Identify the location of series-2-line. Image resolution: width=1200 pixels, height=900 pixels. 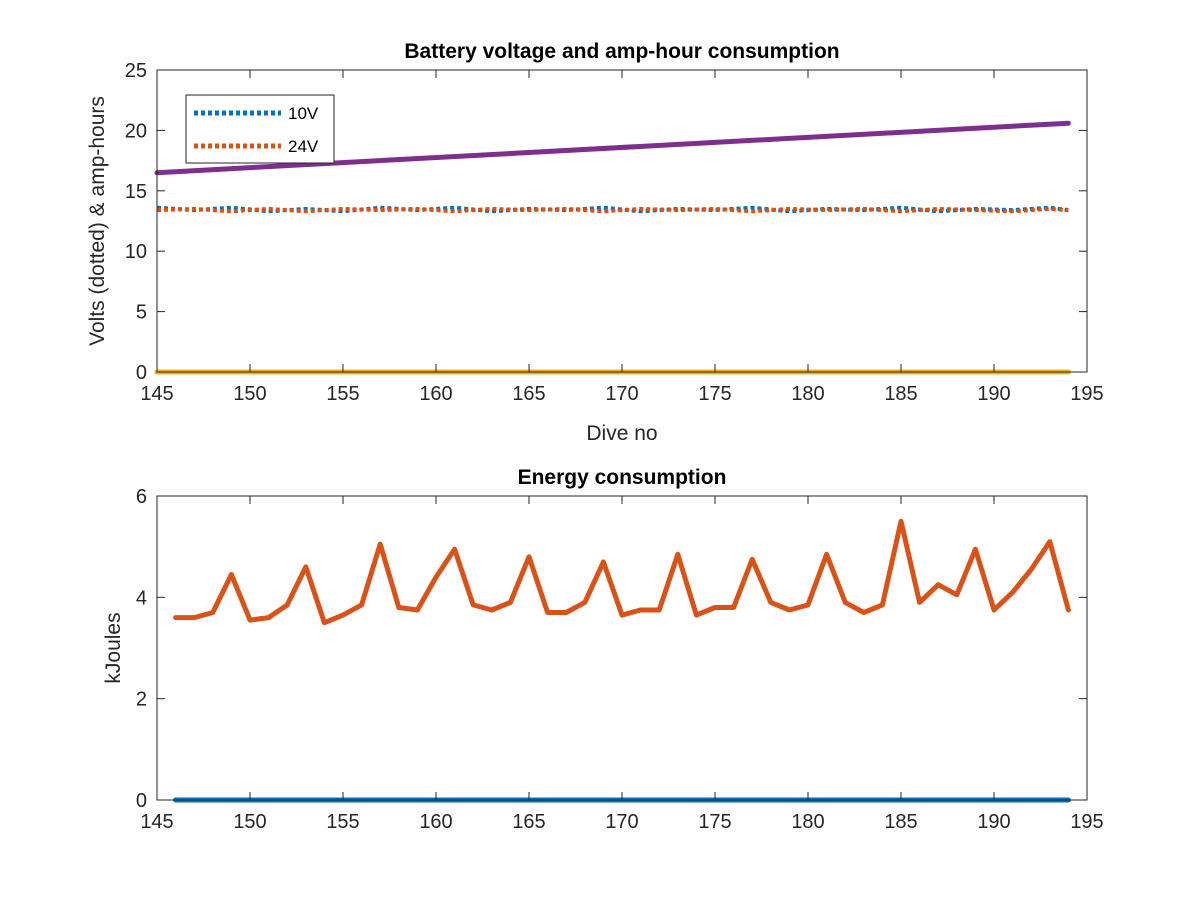
(612, 148).